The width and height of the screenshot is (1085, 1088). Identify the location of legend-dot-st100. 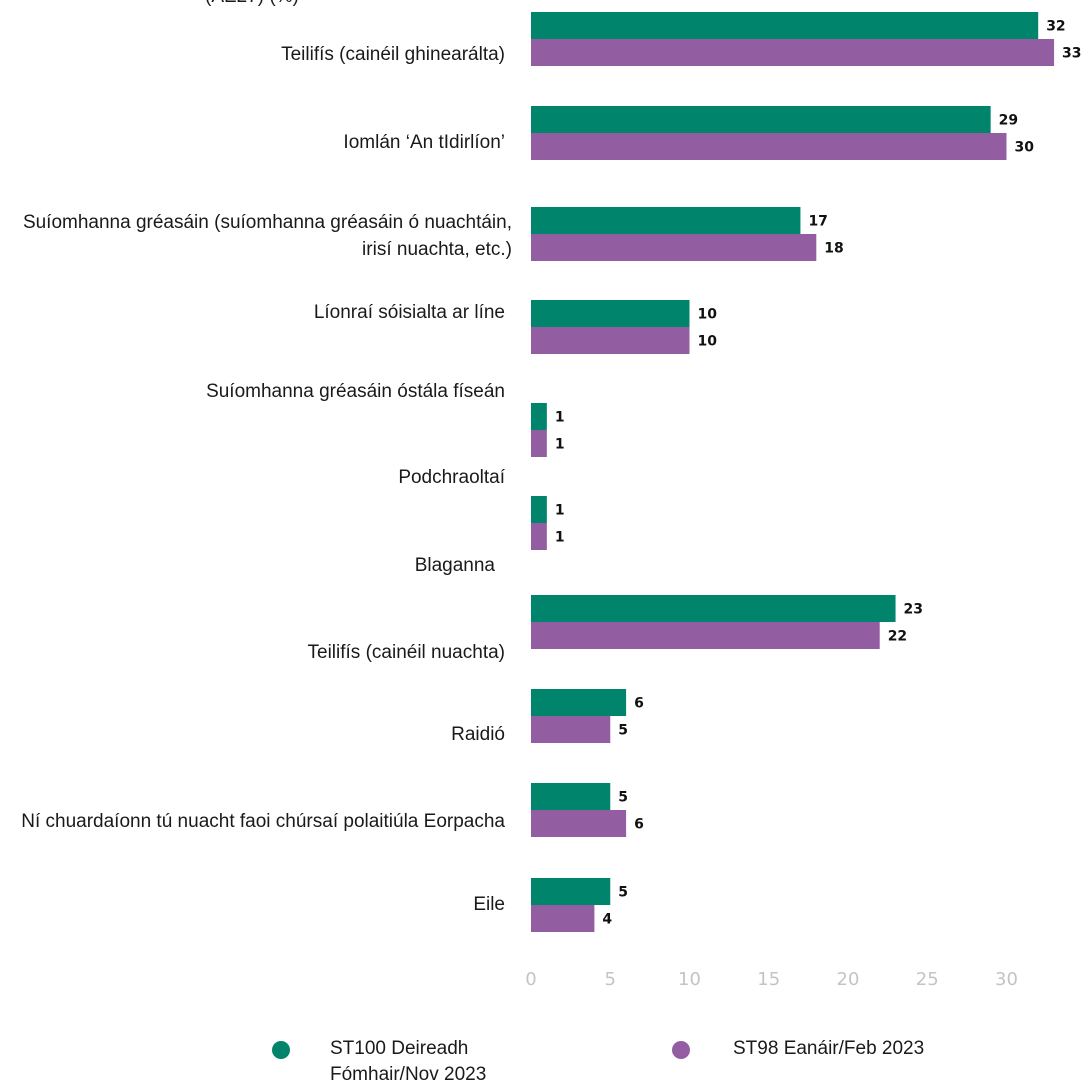
(281, 1050).